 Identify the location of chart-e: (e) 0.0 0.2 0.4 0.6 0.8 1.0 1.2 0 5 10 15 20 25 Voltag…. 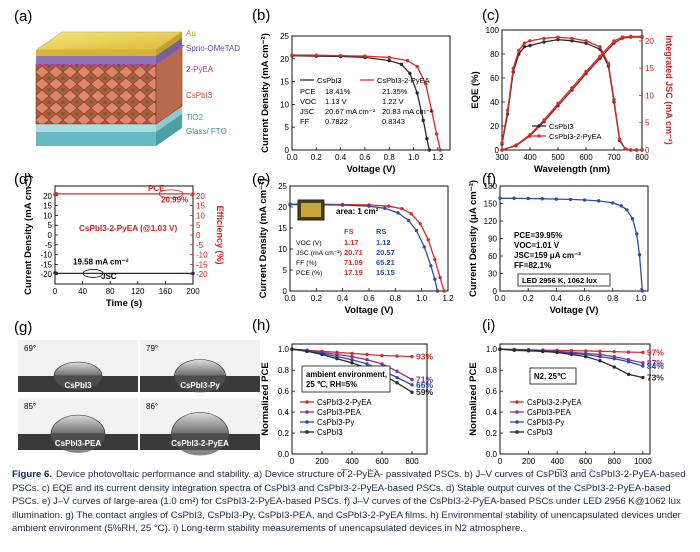
(353, 243).